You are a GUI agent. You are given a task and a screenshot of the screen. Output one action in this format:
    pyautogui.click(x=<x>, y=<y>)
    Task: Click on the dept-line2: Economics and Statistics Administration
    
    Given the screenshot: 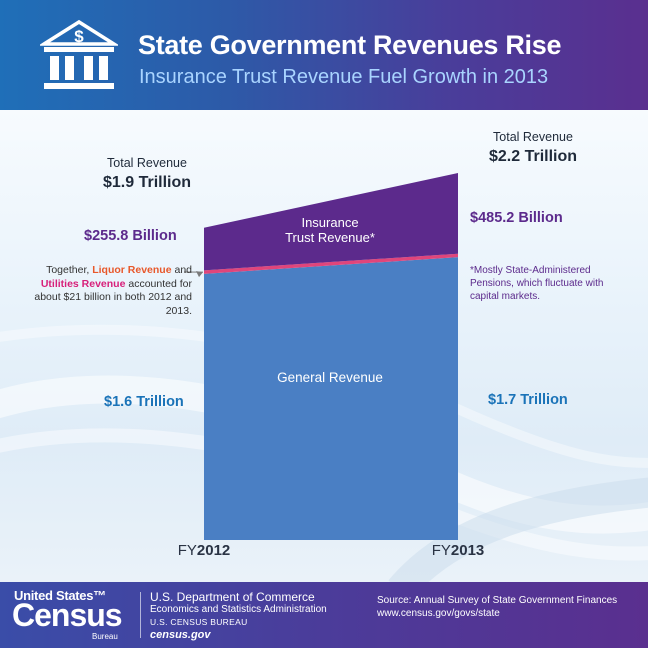 What is the action you would take?
    pyautogui.click(x=238, y=609)
    